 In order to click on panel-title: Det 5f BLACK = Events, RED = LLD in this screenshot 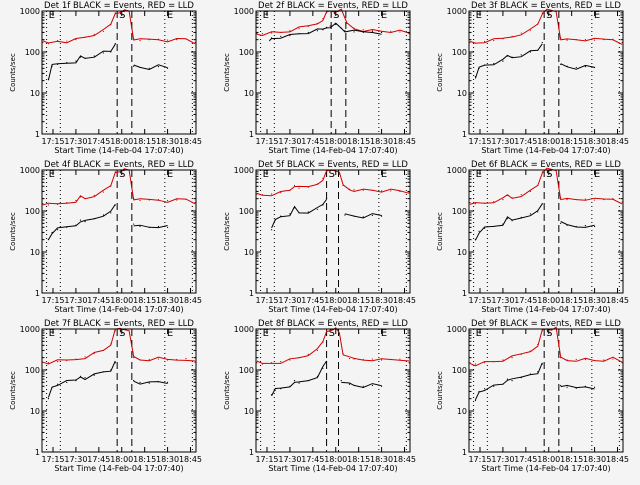, I will do `click(333, 165)`.